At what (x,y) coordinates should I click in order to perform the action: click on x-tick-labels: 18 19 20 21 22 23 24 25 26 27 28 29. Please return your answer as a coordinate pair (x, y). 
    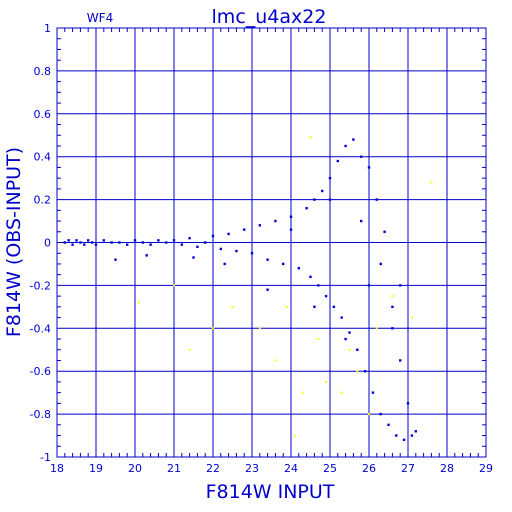
    Looking at the image, I should click on (271, 468).